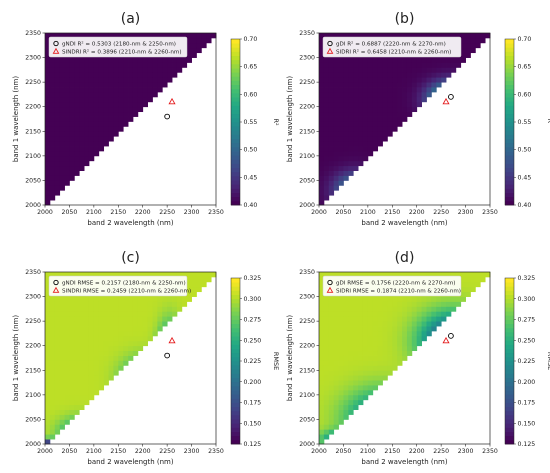  I want to click on colorbar-tick-label: 0.275, so click(253, 320).